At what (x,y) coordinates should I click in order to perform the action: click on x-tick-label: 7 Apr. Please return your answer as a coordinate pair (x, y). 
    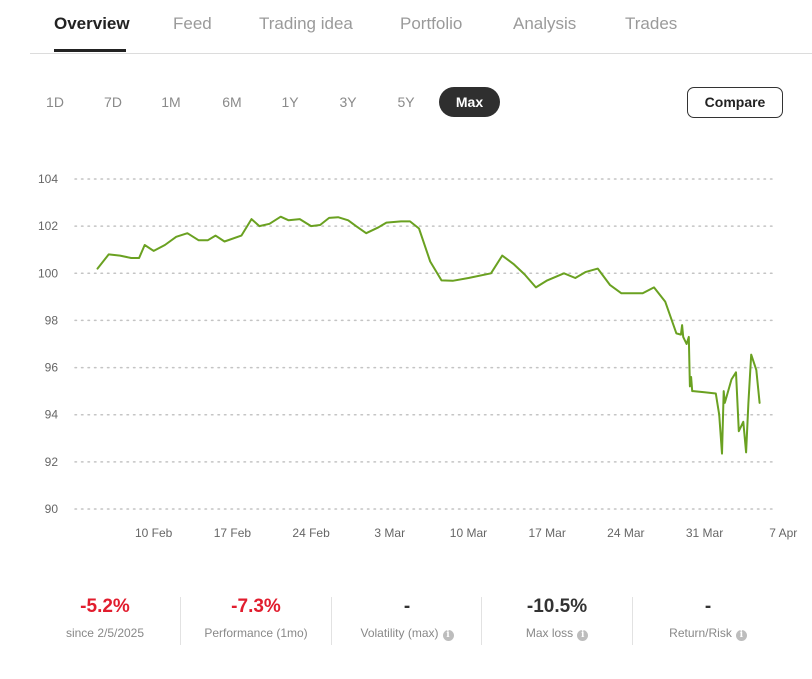
    Looking at the image, I should click on (783, 533).